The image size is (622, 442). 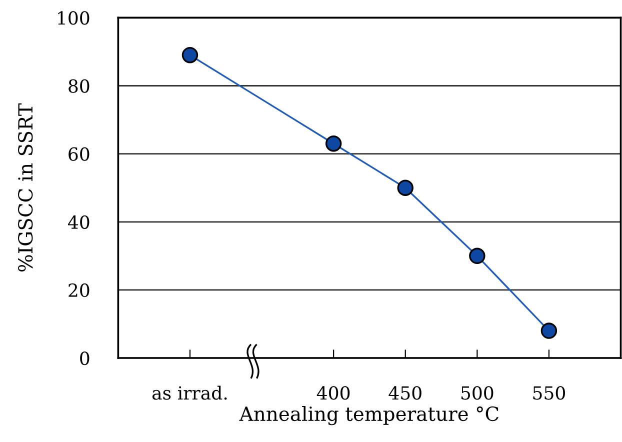 I want to click on y-tick-label: 40, so click(x=79, y=222).